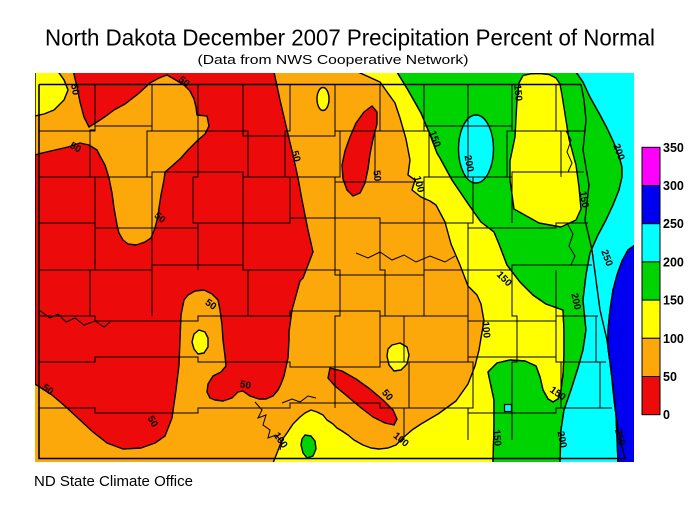 This screenshot has height=530, width=700. What do you see at coordinates (113, 482) in the screenshot?
I see `svg-text: ND State Climate Office` at bounding box center [113, 482].